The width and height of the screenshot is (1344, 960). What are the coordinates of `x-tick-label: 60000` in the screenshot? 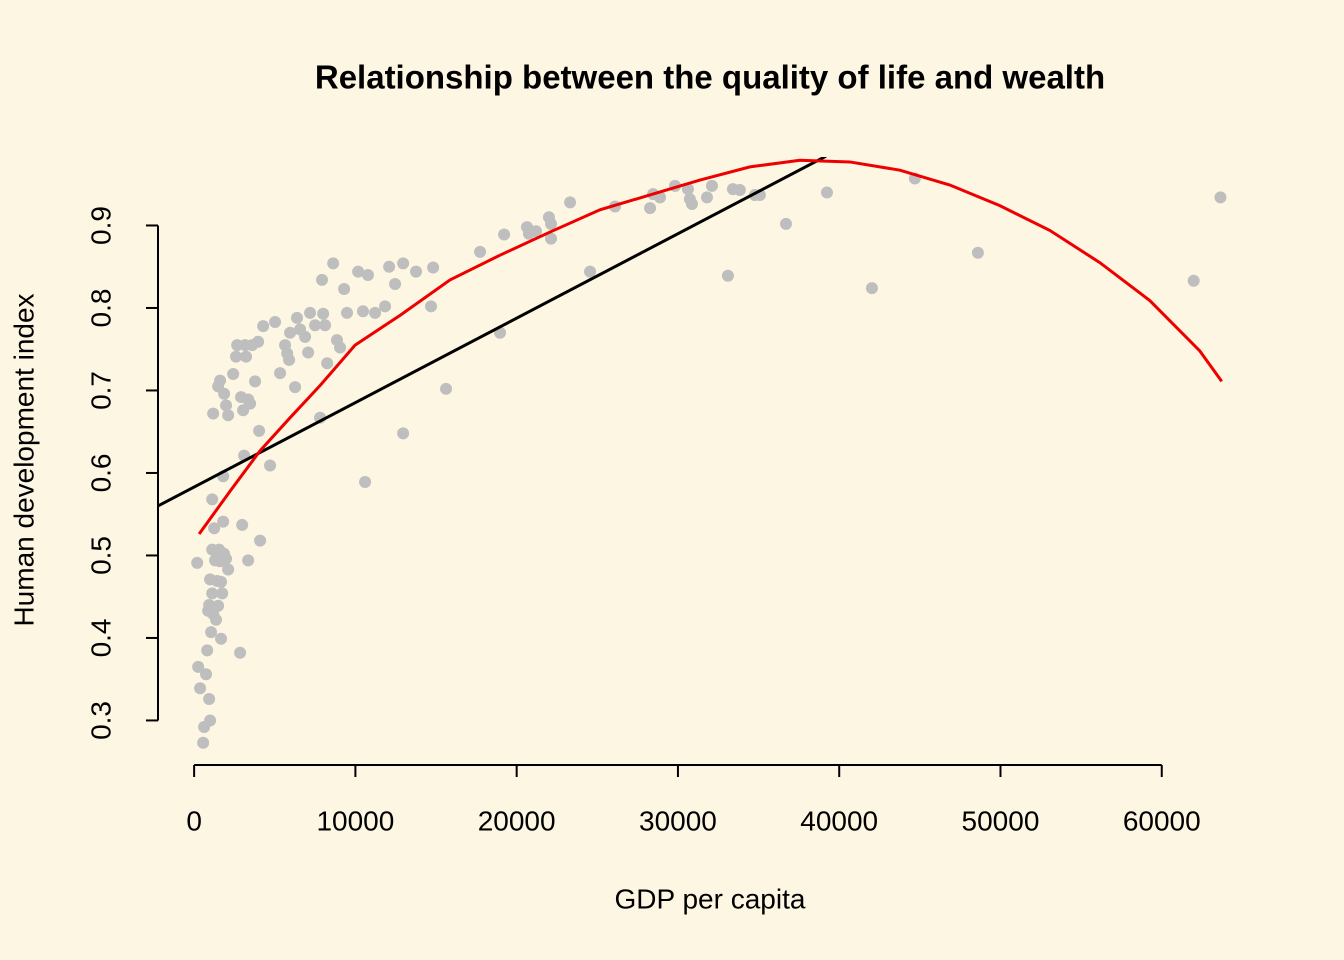 It's located at (1162, 820).